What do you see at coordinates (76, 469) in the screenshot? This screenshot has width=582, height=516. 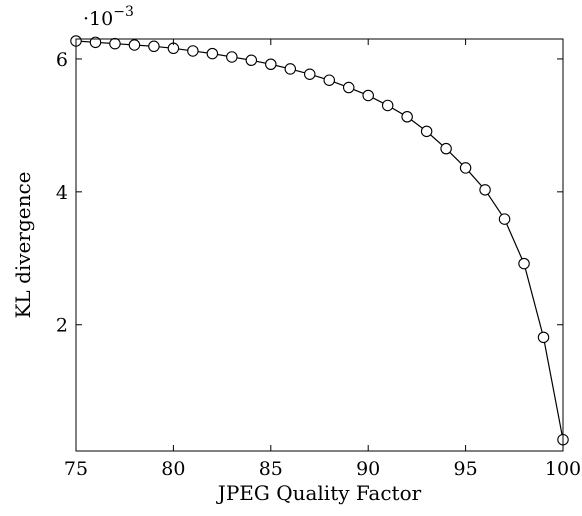 I see `x-tick-label: 75` at bounding box center [76, 469].